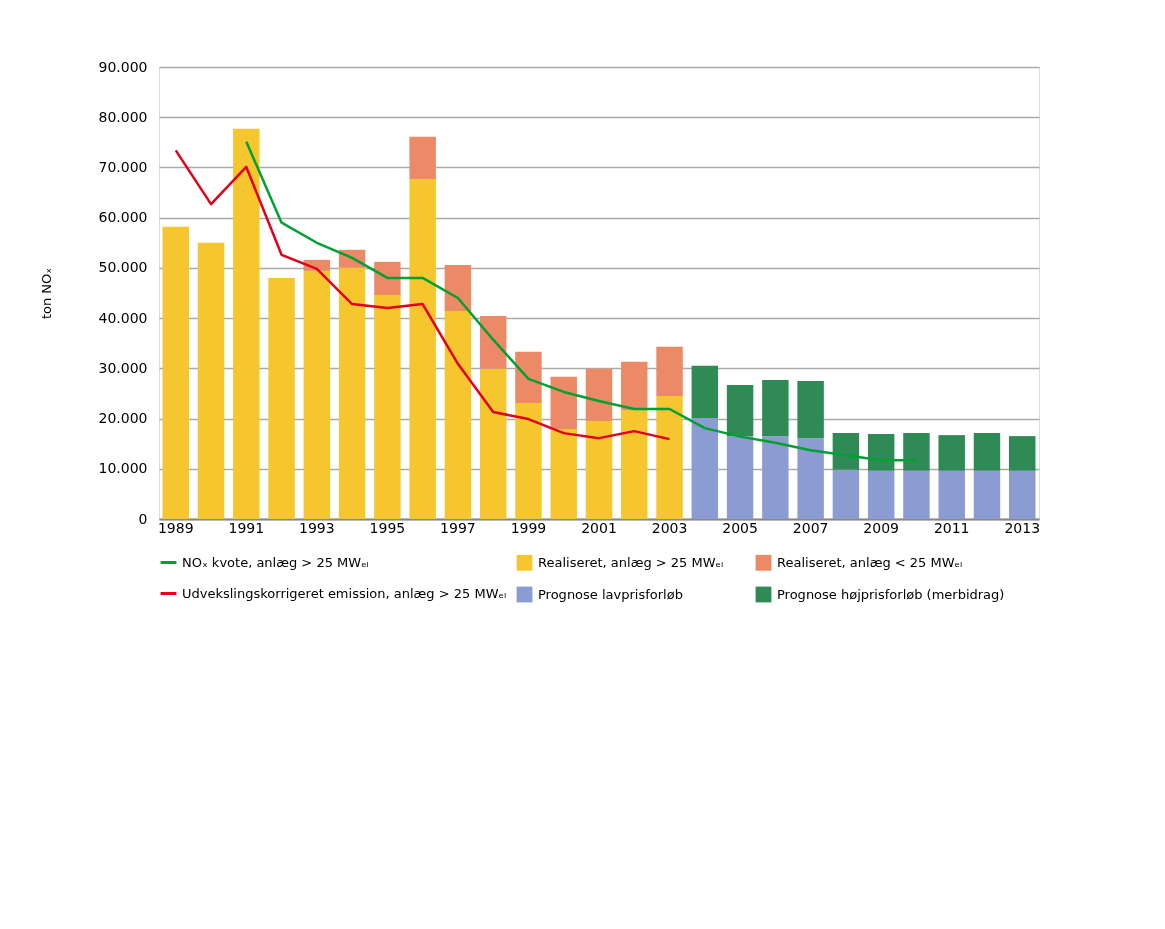  Describe the element at coordinates (951, 527) in the screenshot. I see `x-tick-label: 2011` at that location.